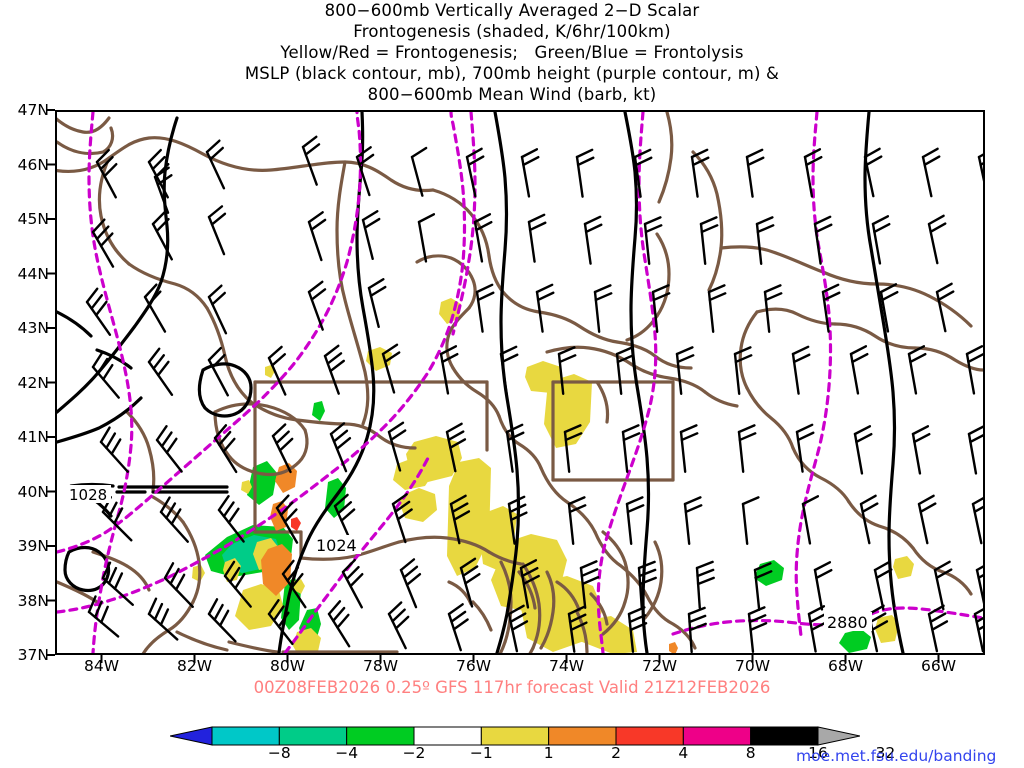  What do you see at coordinates (659, 666) in the screenshot?
I see `x-tick-72W: 72W` at bounding box center [659, 666].